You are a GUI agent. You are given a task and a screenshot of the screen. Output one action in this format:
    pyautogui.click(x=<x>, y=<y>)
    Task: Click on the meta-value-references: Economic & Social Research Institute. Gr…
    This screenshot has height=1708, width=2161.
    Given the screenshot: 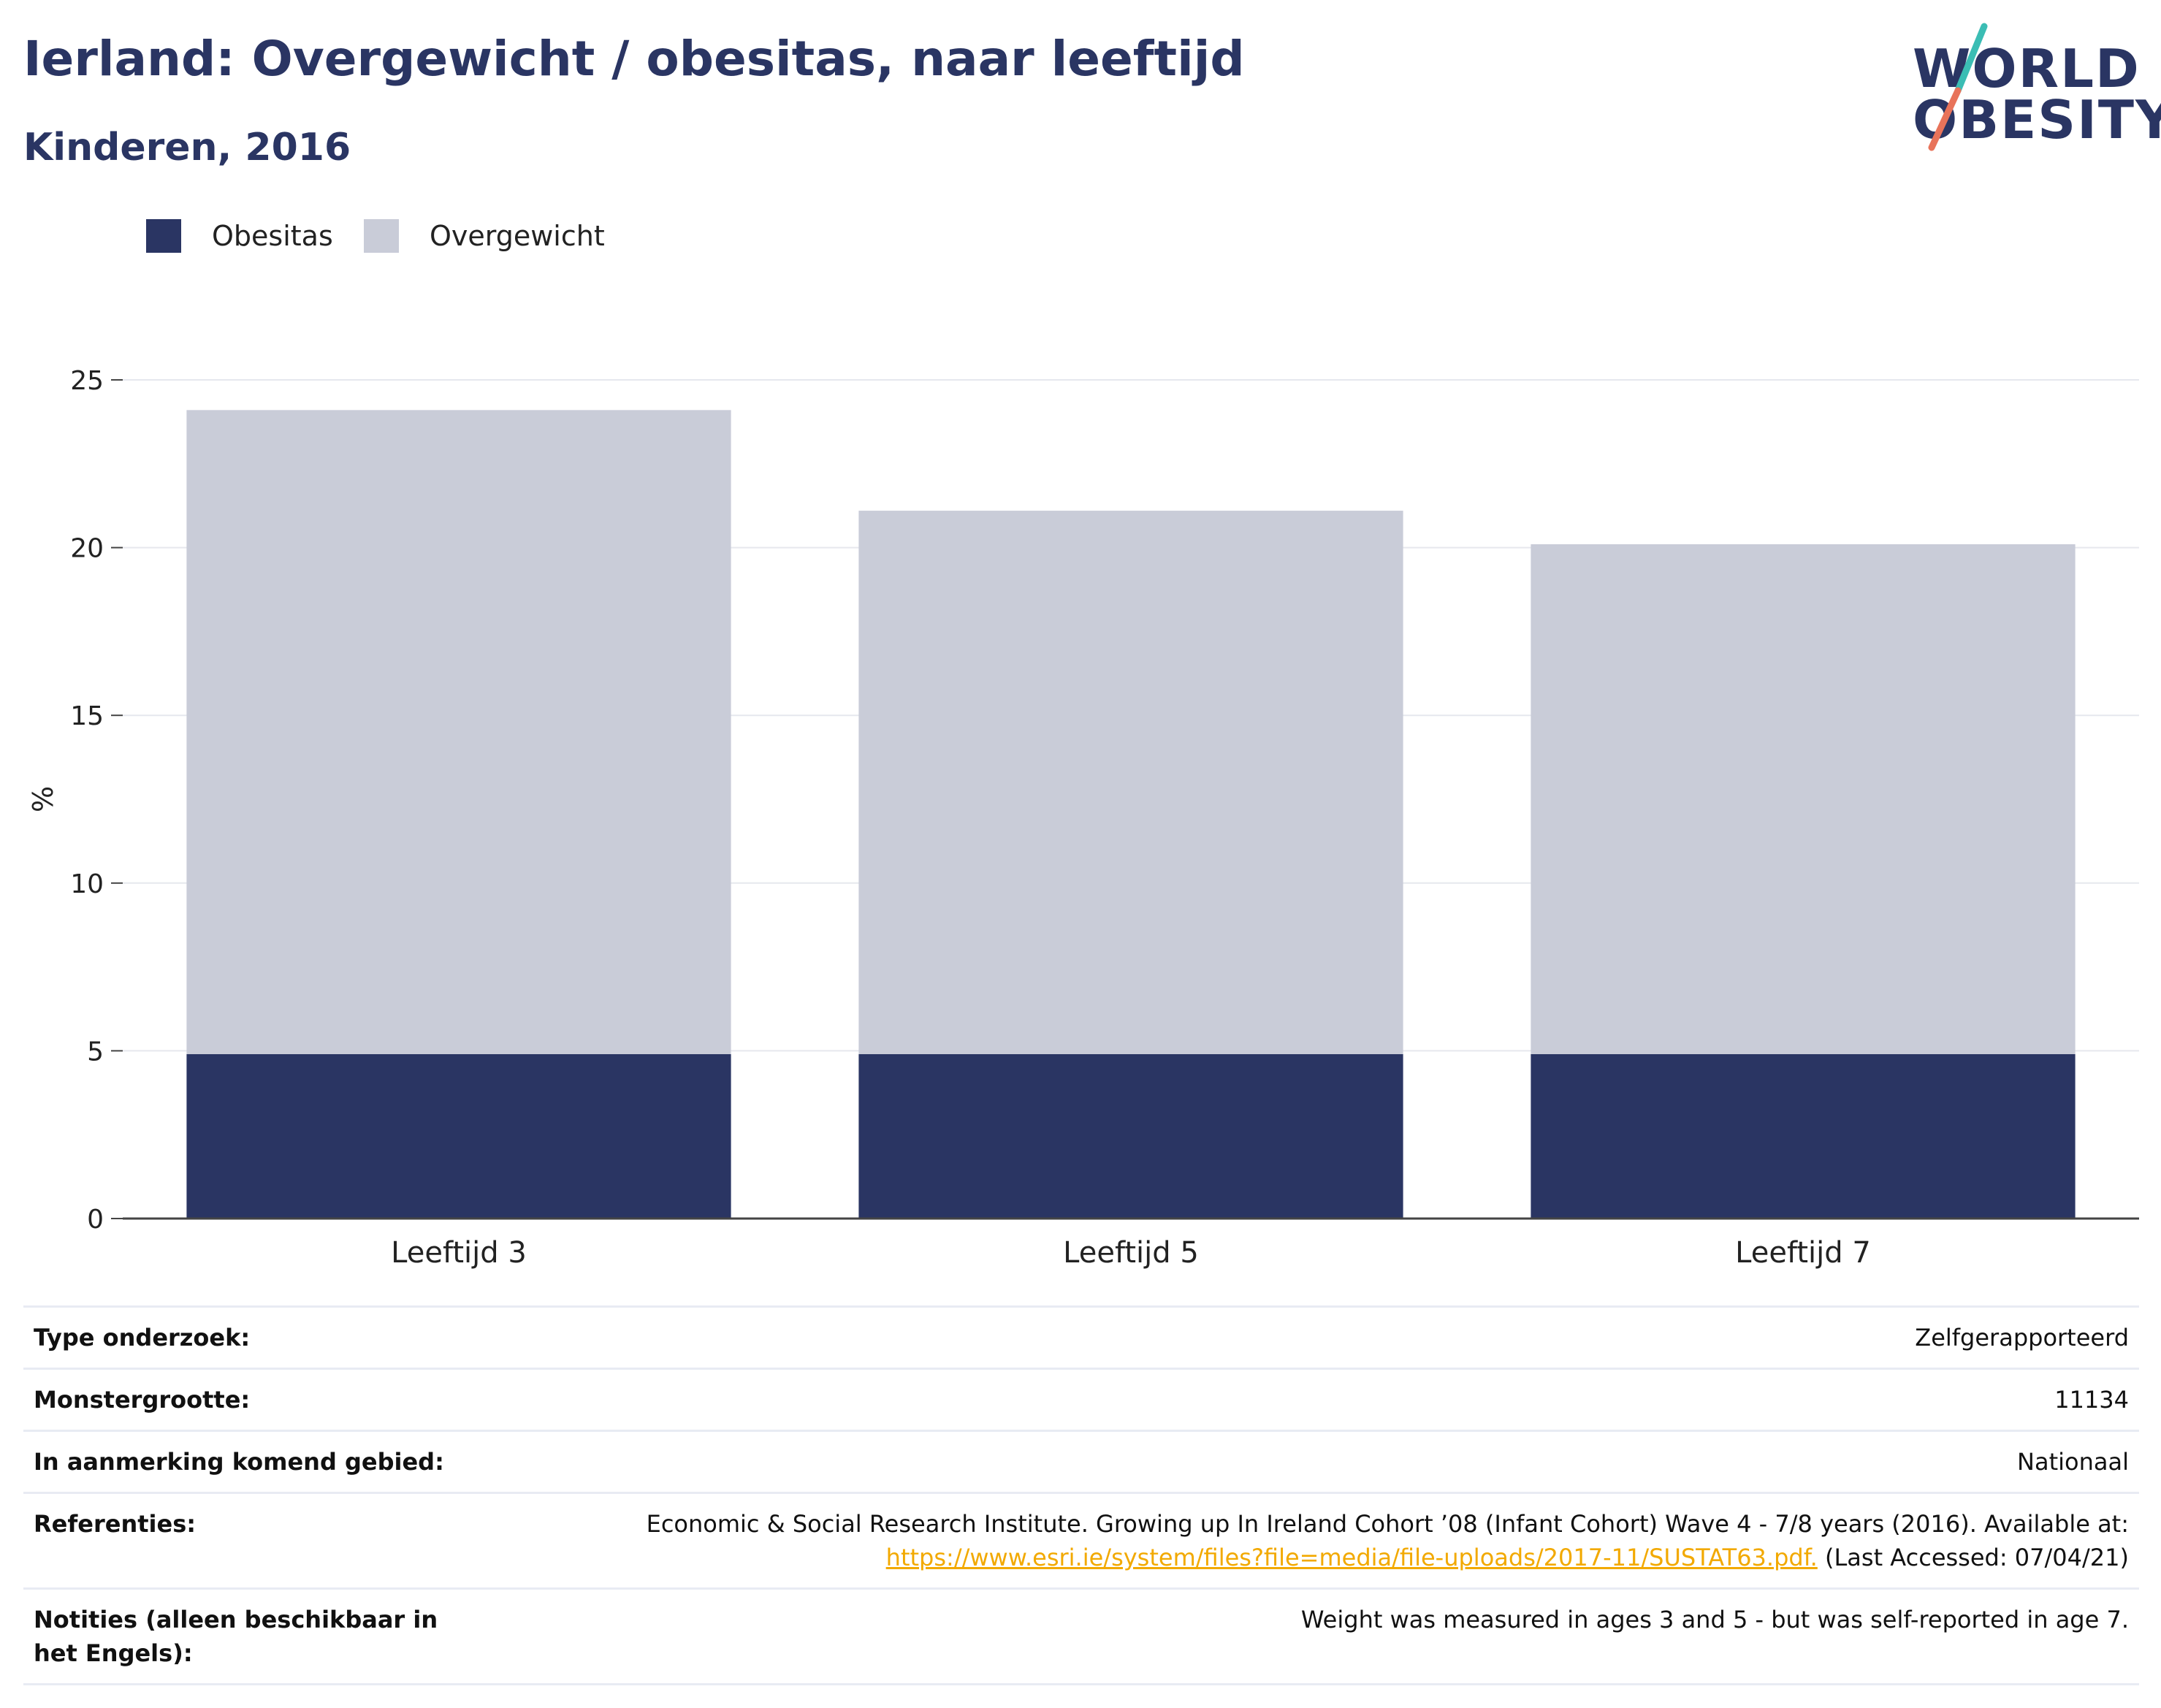 What is the action you would take?
    pyautogui.click(x=1313, y=1540)
    